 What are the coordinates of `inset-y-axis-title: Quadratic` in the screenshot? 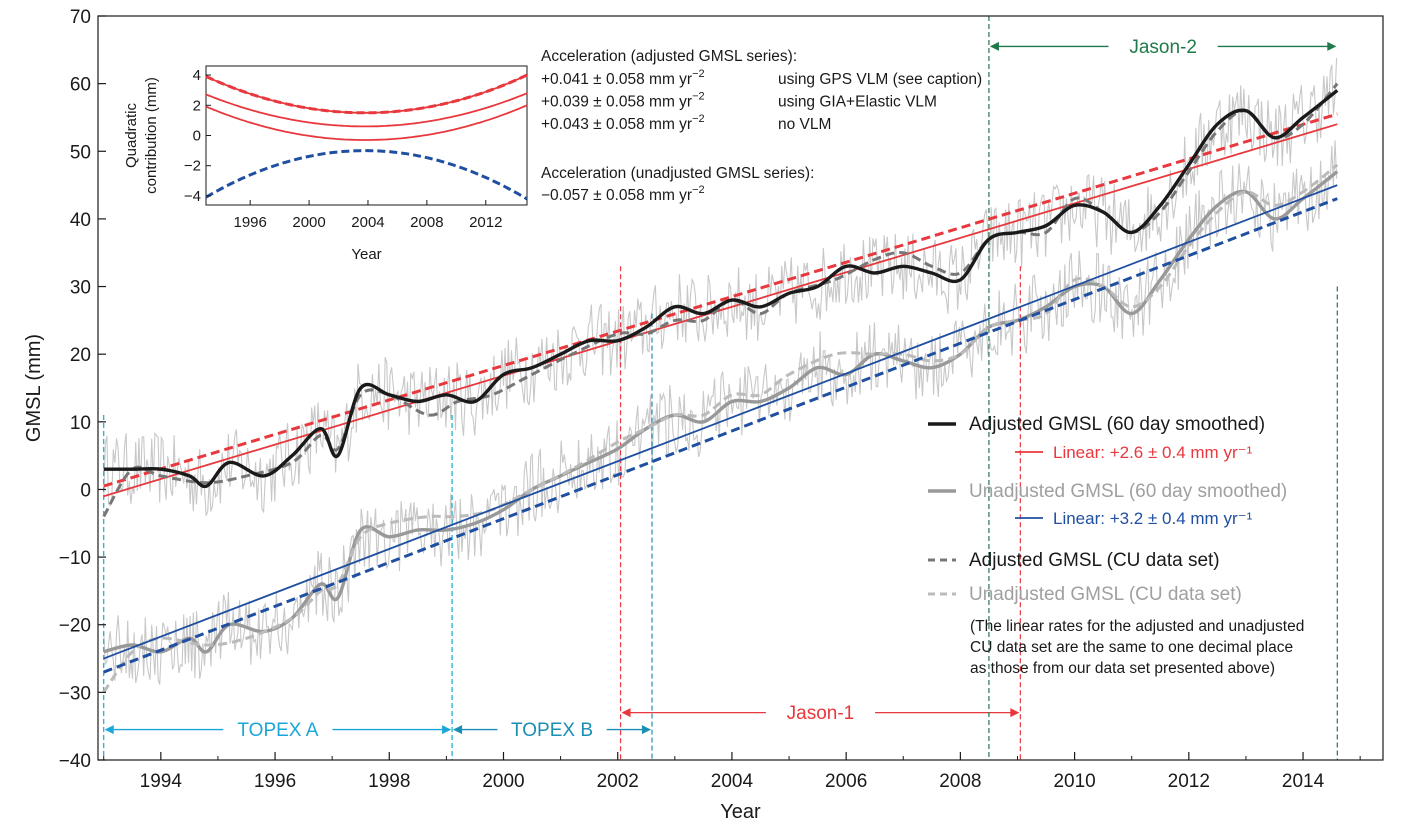 It's located at (131, 135).